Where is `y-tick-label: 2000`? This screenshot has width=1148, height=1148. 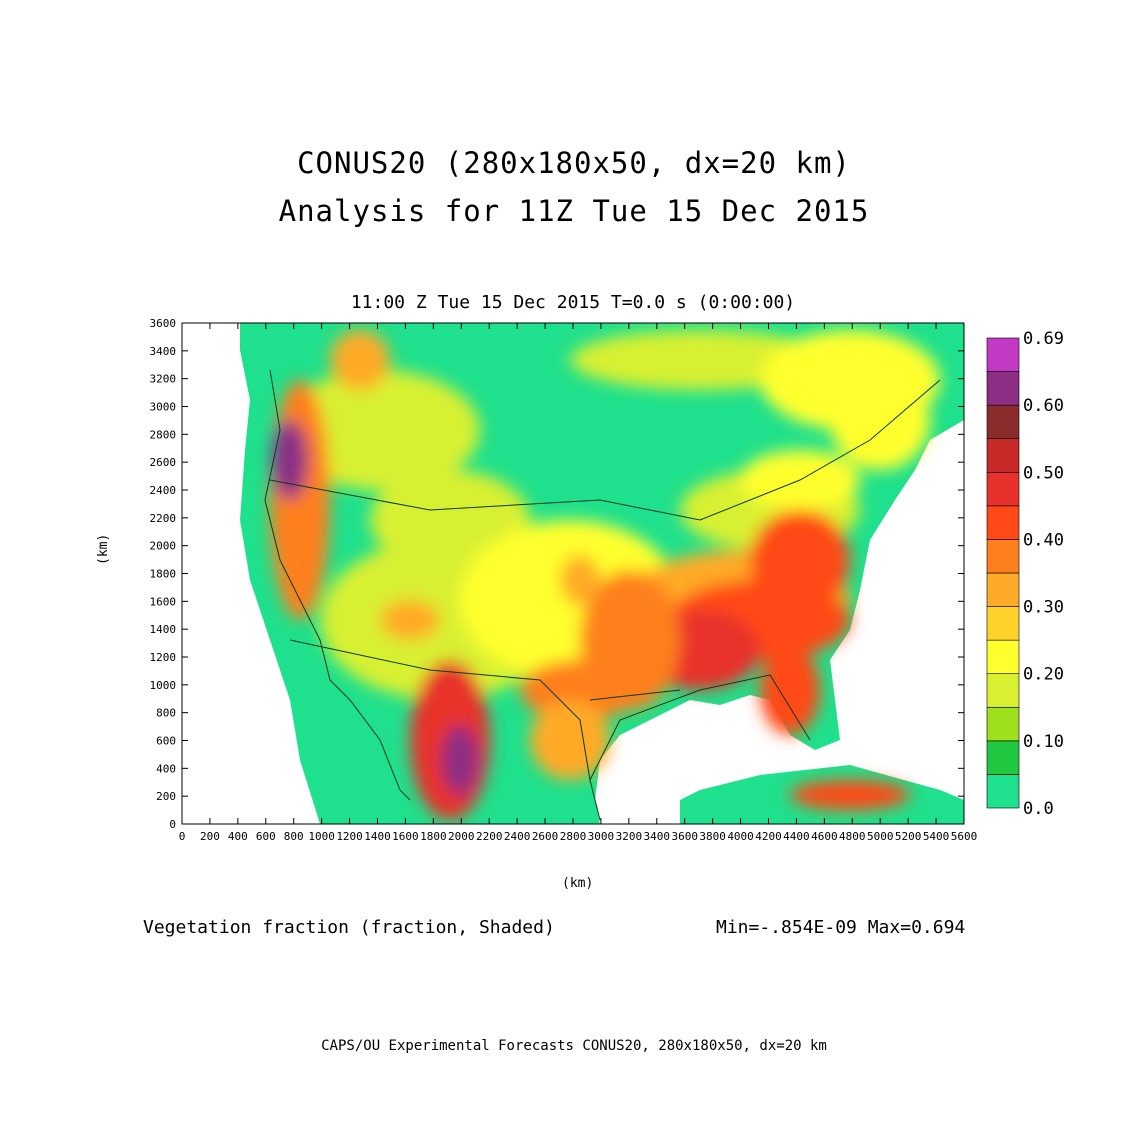 y-tick-label: 2000 is located at coordinates (163, 546).